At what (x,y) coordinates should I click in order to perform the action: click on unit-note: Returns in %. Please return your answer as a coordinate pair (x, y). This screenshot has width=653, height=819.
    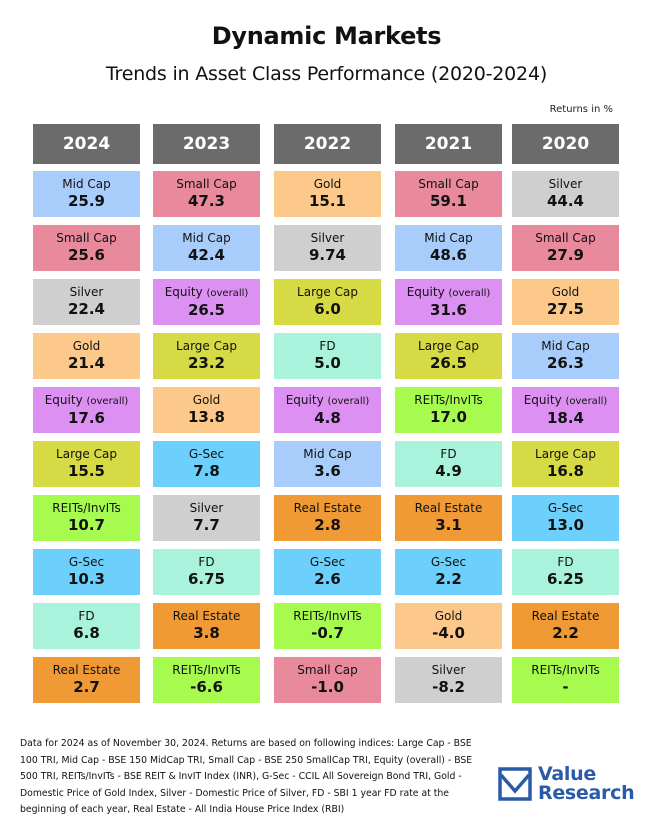
    Looking at the image, I should click on (581, 109).